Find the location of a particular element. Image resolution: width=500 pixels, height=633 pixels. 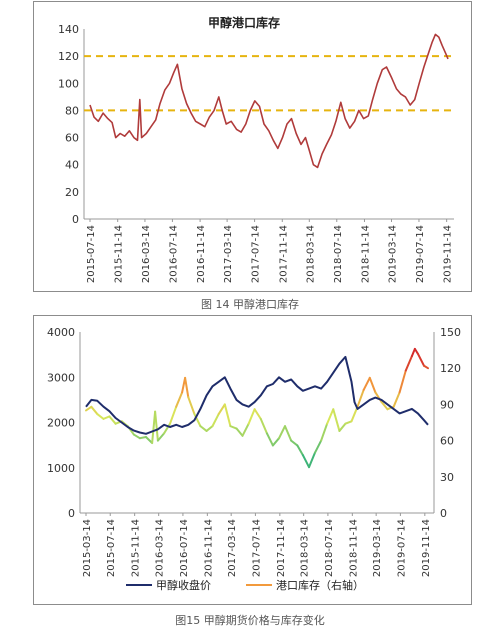

x-tick-label: 2015-03-14 is located at coordinates (87, 548).